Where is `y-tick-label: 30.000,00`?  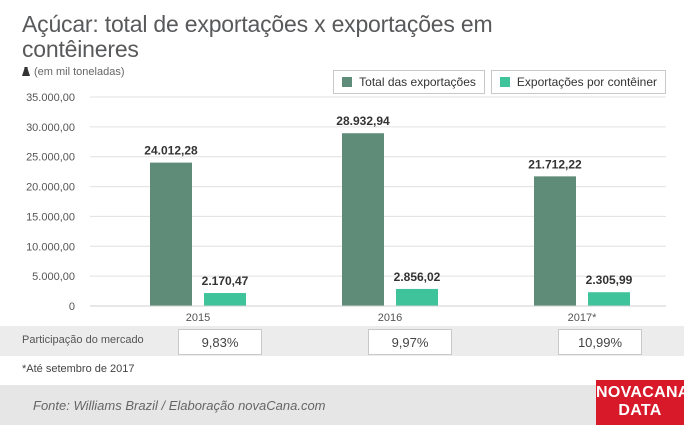
y-tick-label: 30.000,00 is located at coordinates (50, 128).